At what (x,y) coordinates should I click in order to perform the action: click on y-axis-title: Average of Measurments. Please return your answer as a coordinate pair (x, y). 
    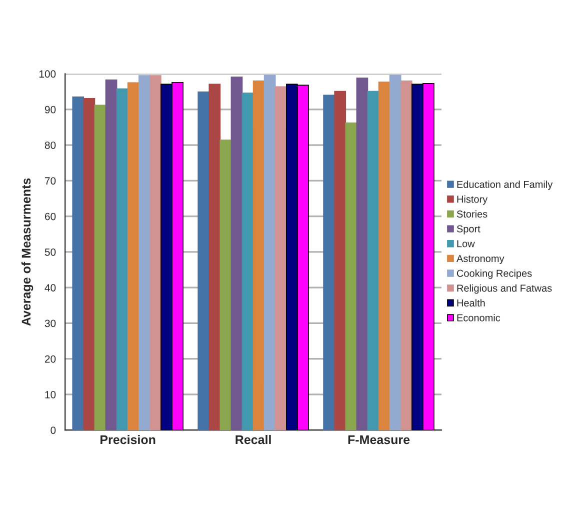
    Looking at the image, I should click on (27, 252).